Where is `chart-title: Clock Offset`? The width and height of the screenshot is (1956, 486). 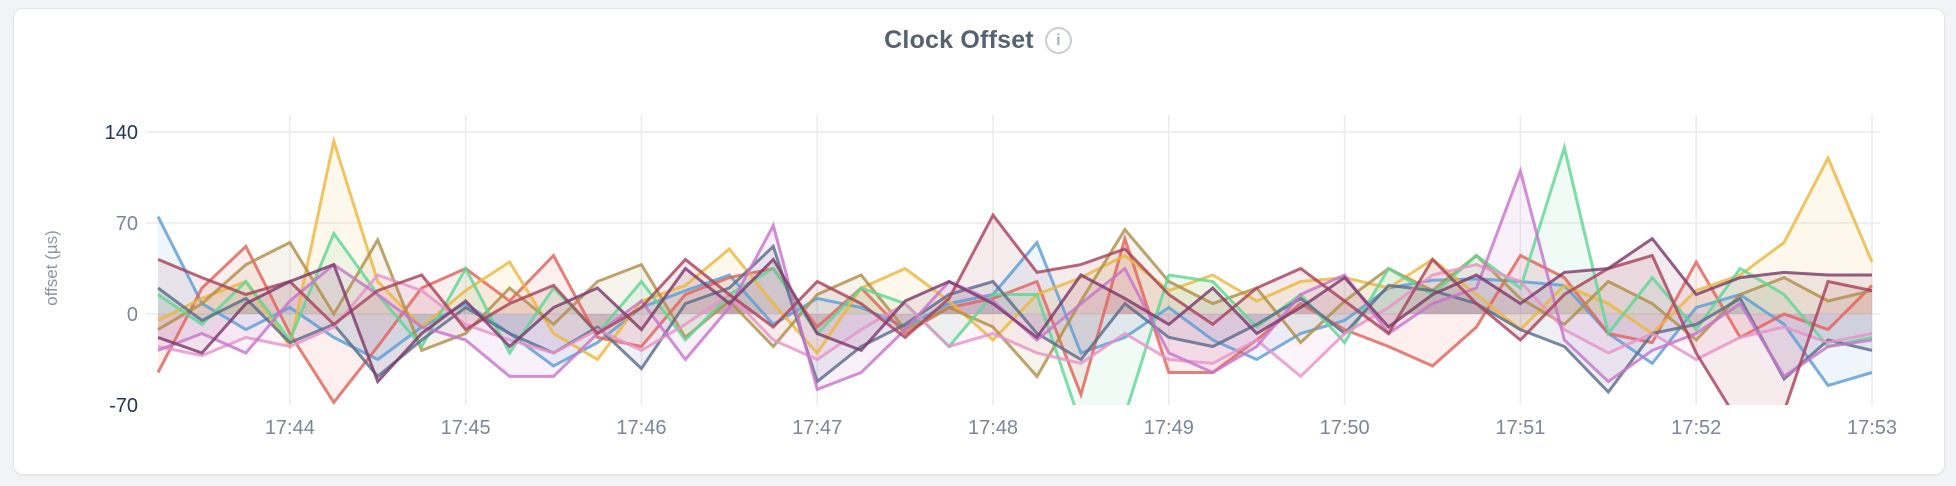
chart-title: Clock Offset is located at coordinates (959, 40).